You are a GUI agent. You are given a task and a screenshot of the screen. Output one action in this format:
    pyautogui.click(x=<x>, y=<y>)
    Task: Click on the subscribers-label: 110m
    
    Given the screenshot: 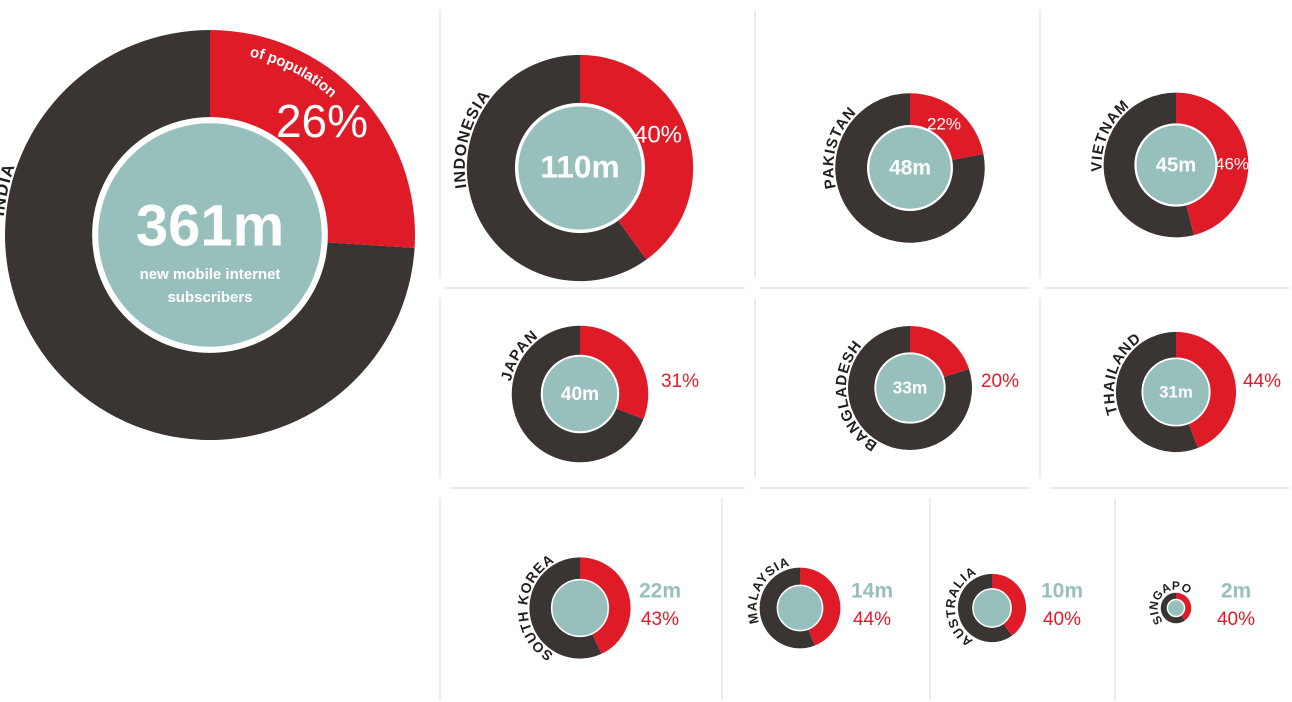 What is the action you would take?
    pyautogui.click(x=579, y=166)
    